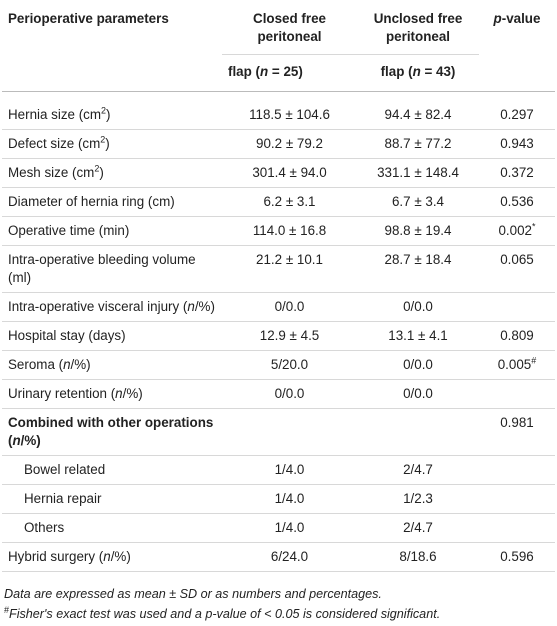 The height and width of the screenshot is (626, 557). I want to click on text-run: Mesh size (cm, so click(51, 172).